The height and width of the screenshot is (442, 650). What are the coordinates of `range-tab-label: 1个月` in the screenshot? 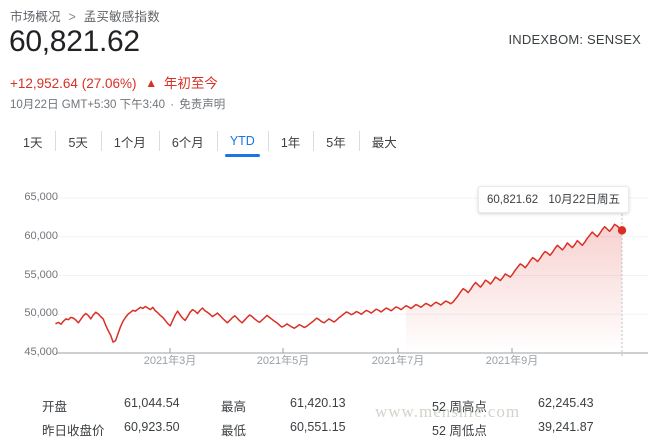 It's located at (129, 142).